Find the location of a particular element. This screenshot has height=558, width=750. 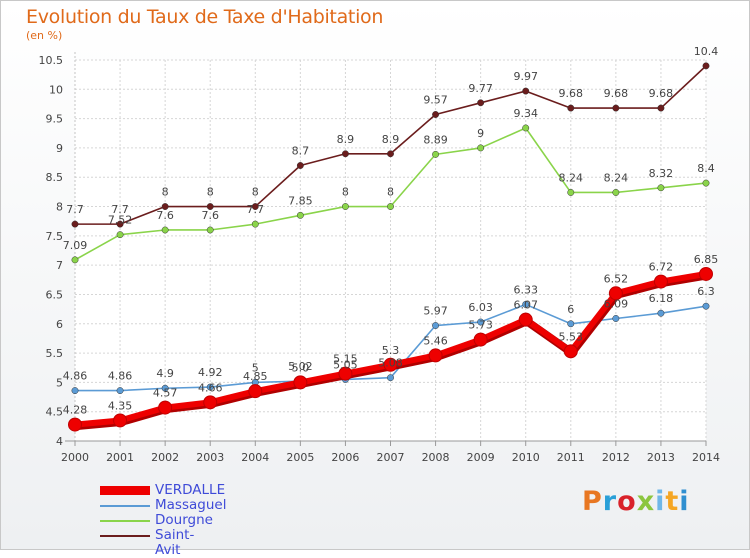

y-tick-label: 10 is located at coordinates (56, 89).